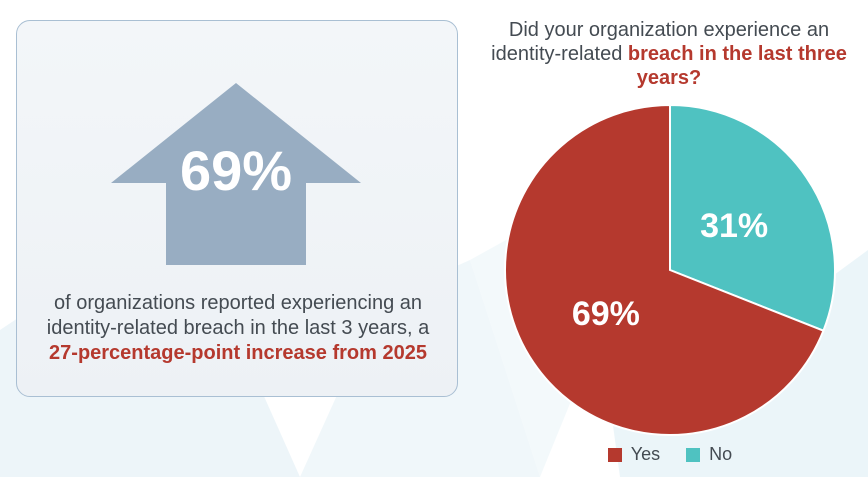 This screenshot has height=477, width=868. Describe the element at coordinates (238, 353) in the screenshot. I see `stat-description-highlight: 27-percentage-point increase from 2025` at that location.